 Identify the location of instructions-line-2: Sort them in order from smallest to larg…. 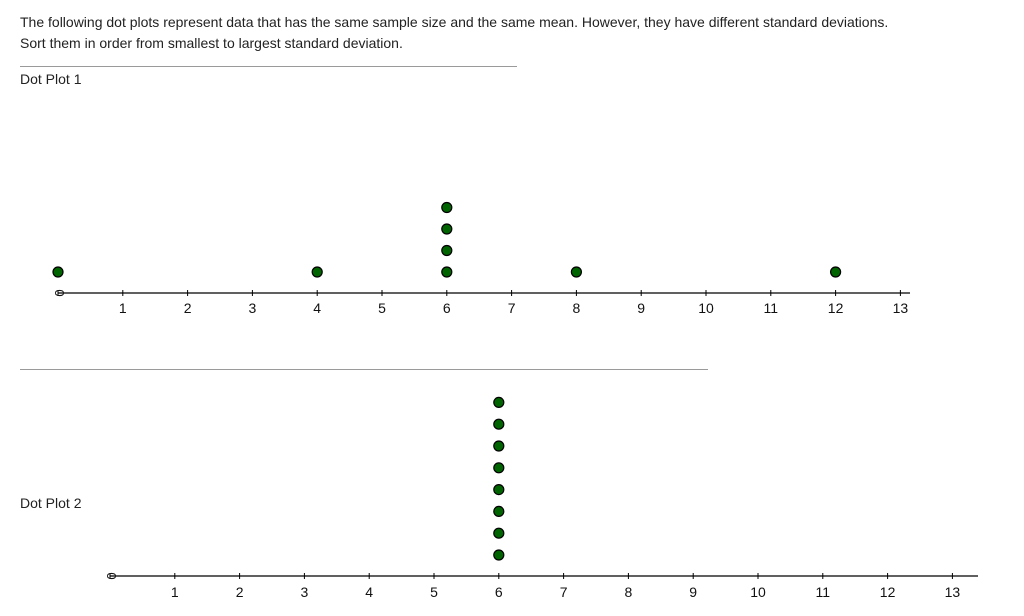
(211, 43).